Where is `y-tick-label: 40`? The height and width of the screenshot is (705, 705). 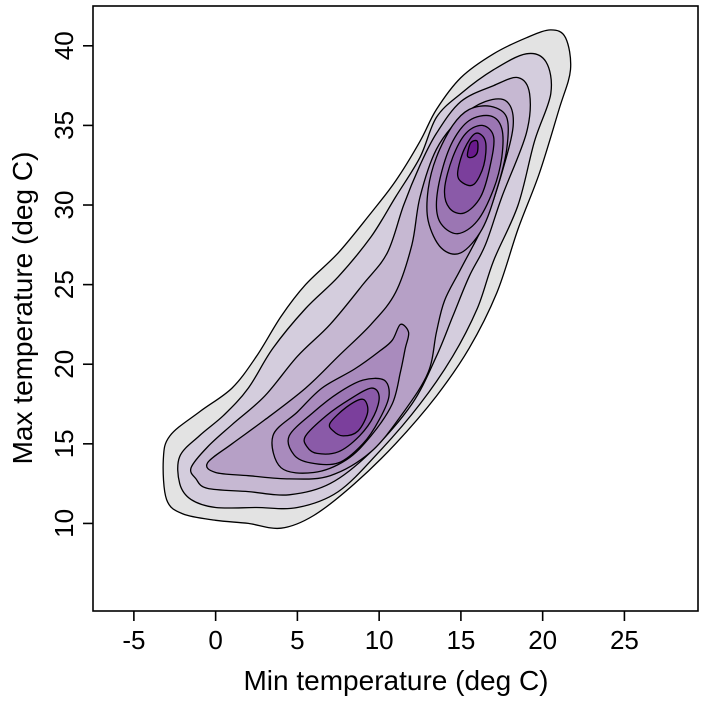 y-tick-label: 40 is located at coordinates (64, 45).